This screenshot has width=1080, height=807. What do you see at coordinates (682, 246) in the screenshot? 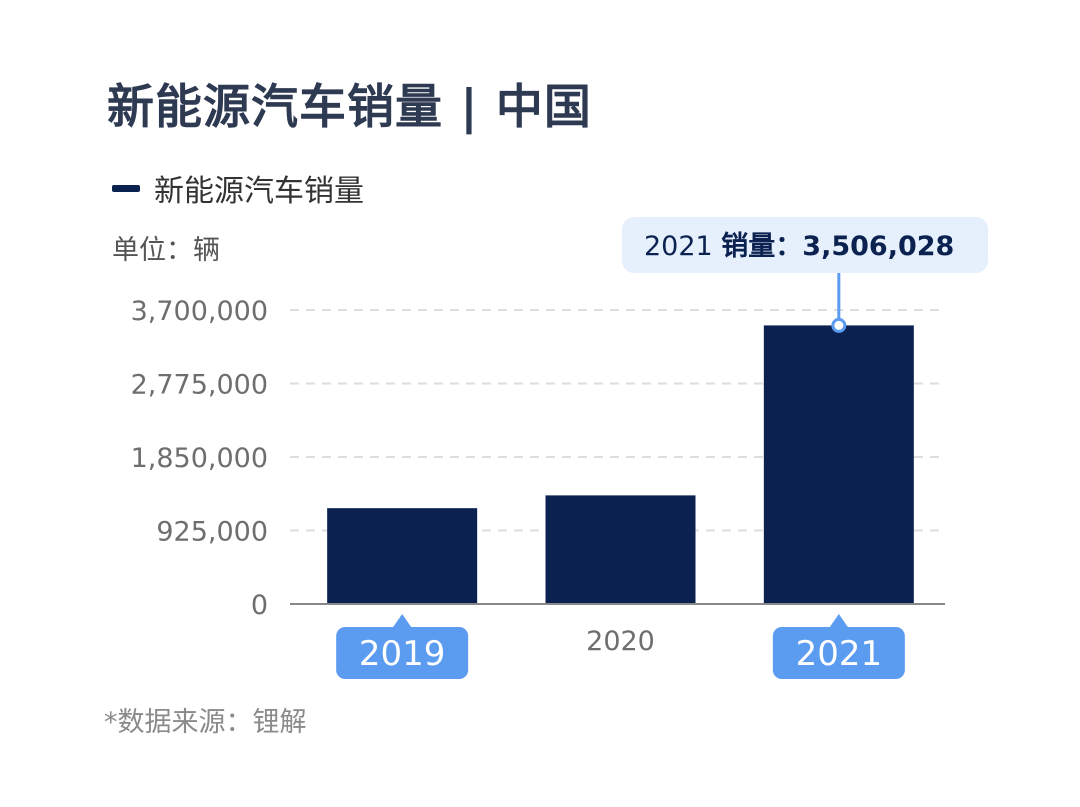
I see `tooltip-year: 2021` at bounding box center [682, 246].